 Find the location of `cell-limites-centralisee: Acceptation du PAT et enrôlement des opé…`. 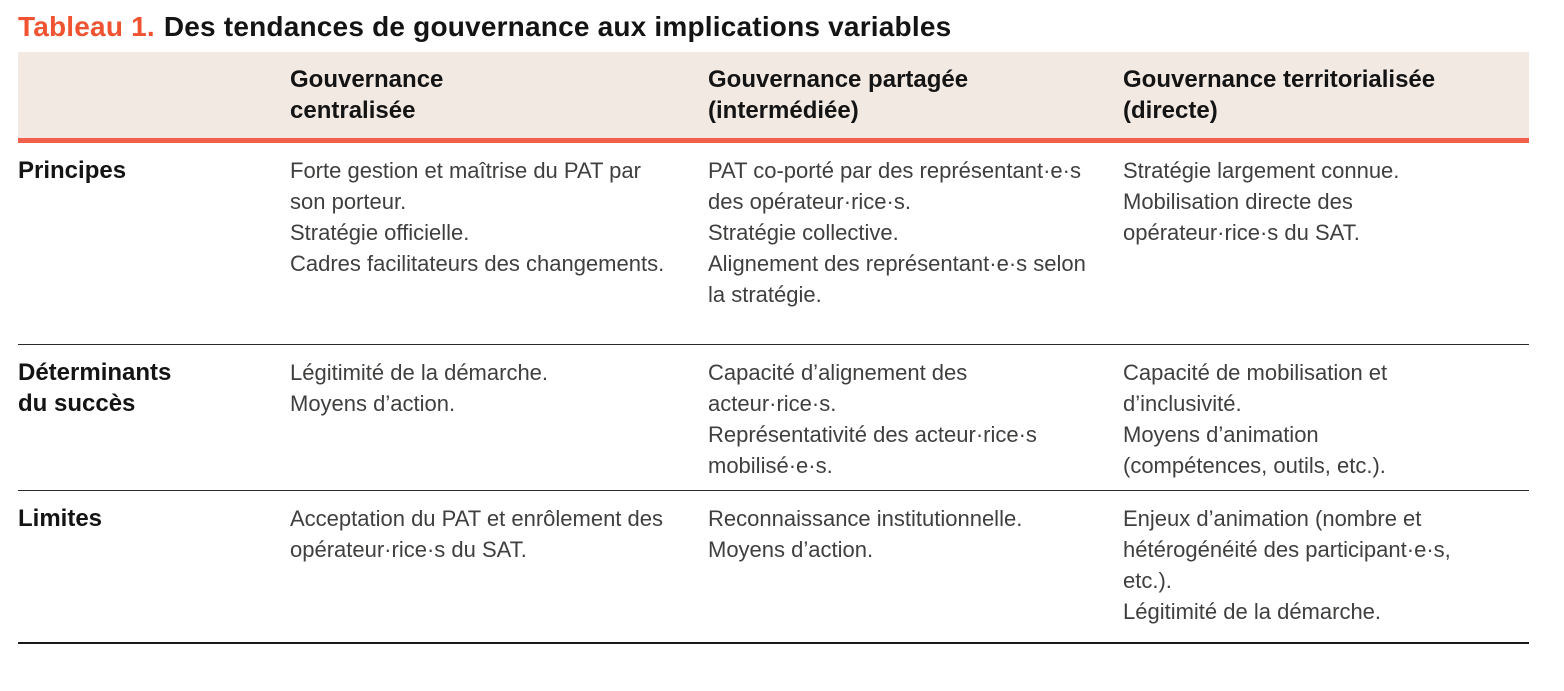

cell-limites-centralisee: Acceptation du PAT et enrôlement des opé… is located at coordinates (477, 534).